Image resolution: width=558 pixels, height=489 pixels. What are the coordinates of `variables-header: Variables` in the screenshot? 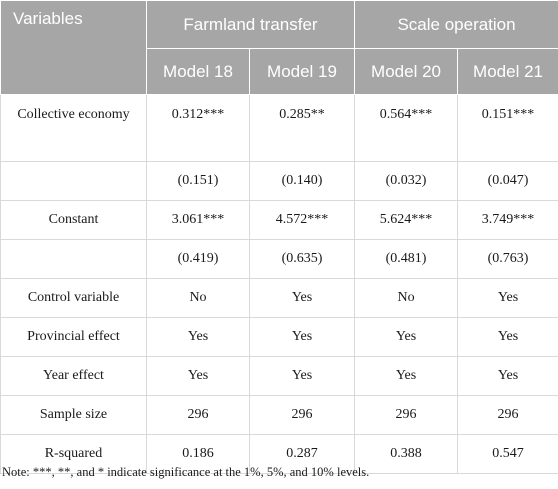 It's located at (73, 47).